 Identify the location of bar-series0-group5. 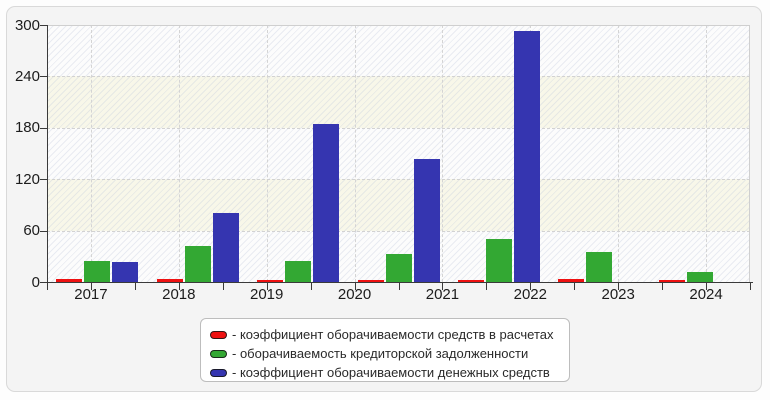
(571, 280).